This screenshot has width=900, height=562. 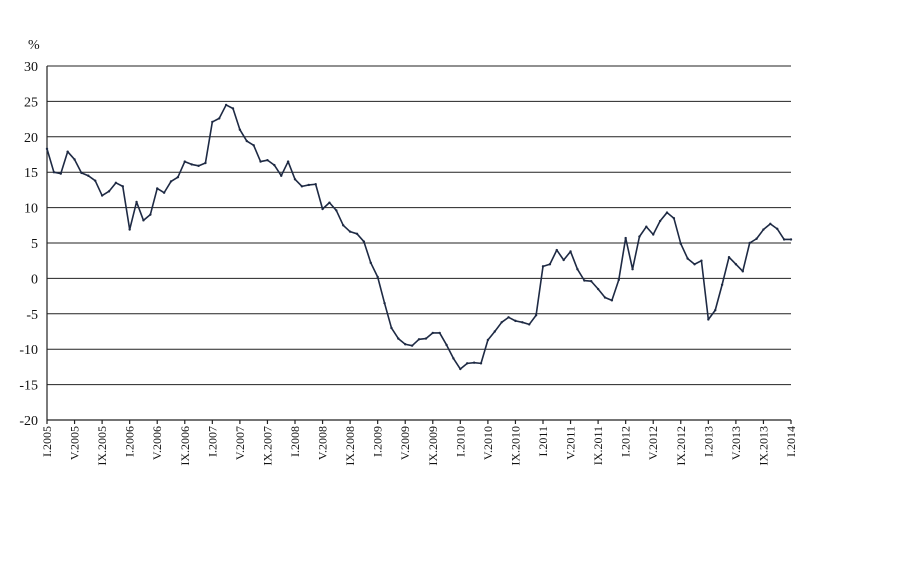 What do you see at coordinates (295, 441) in the screenshot?
I see `x-tick-label: I.2008` at bounding box center [295, 441].